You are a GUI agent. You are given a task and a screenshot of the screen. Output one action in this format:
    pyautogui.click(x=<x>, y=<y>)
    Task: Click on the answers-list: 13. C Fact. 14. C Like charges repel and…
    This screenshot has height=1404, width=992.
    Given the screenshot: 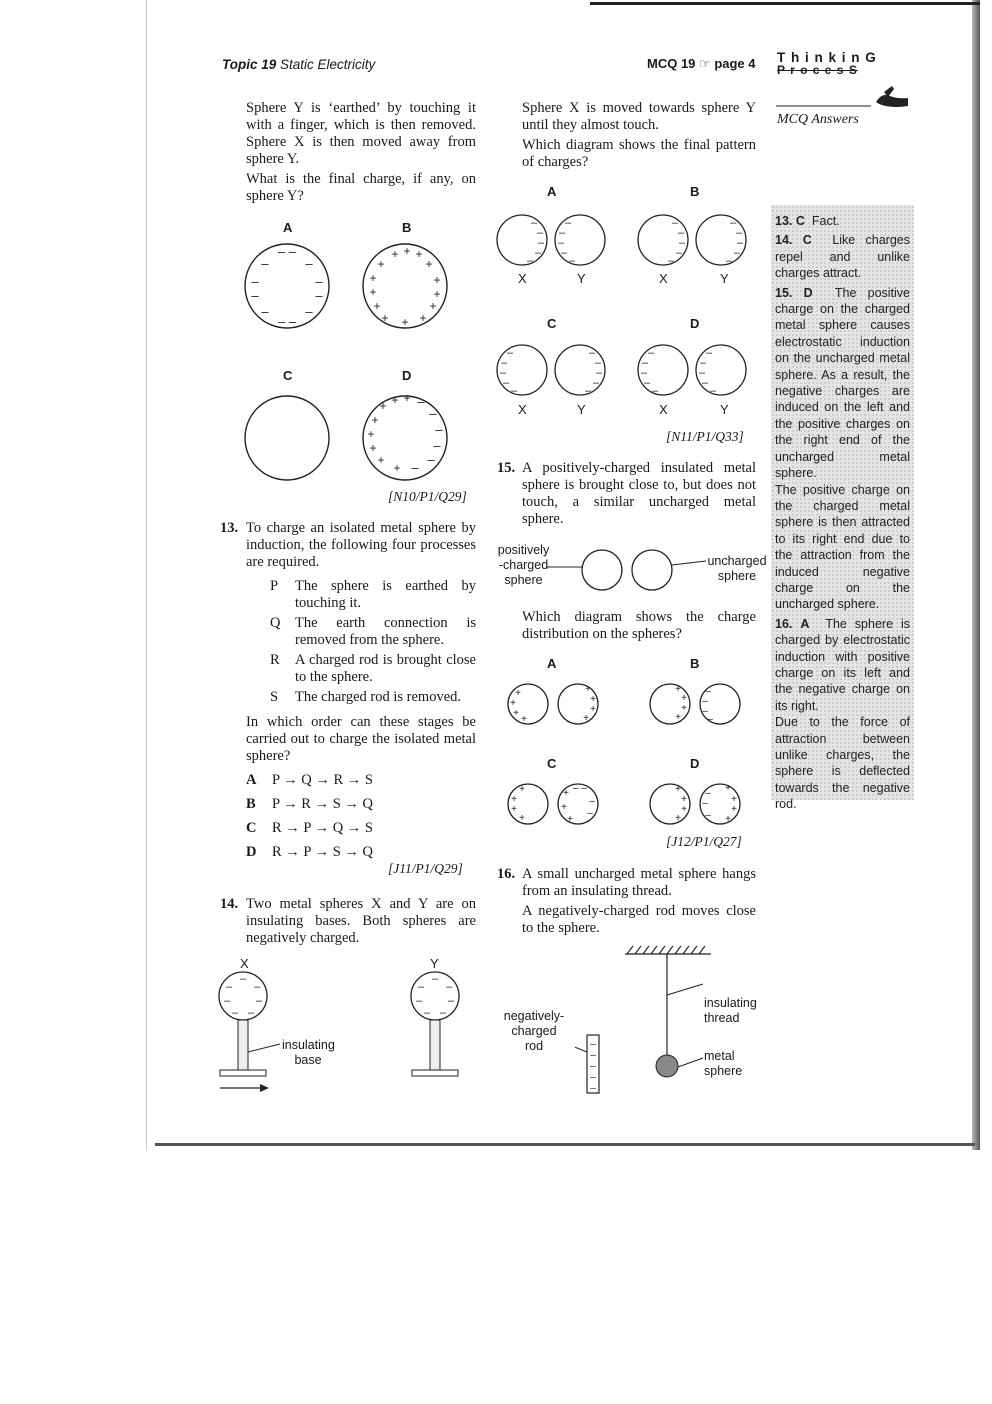 What is the action you would take?
    pyautogui.click(x=842, y=514)
    